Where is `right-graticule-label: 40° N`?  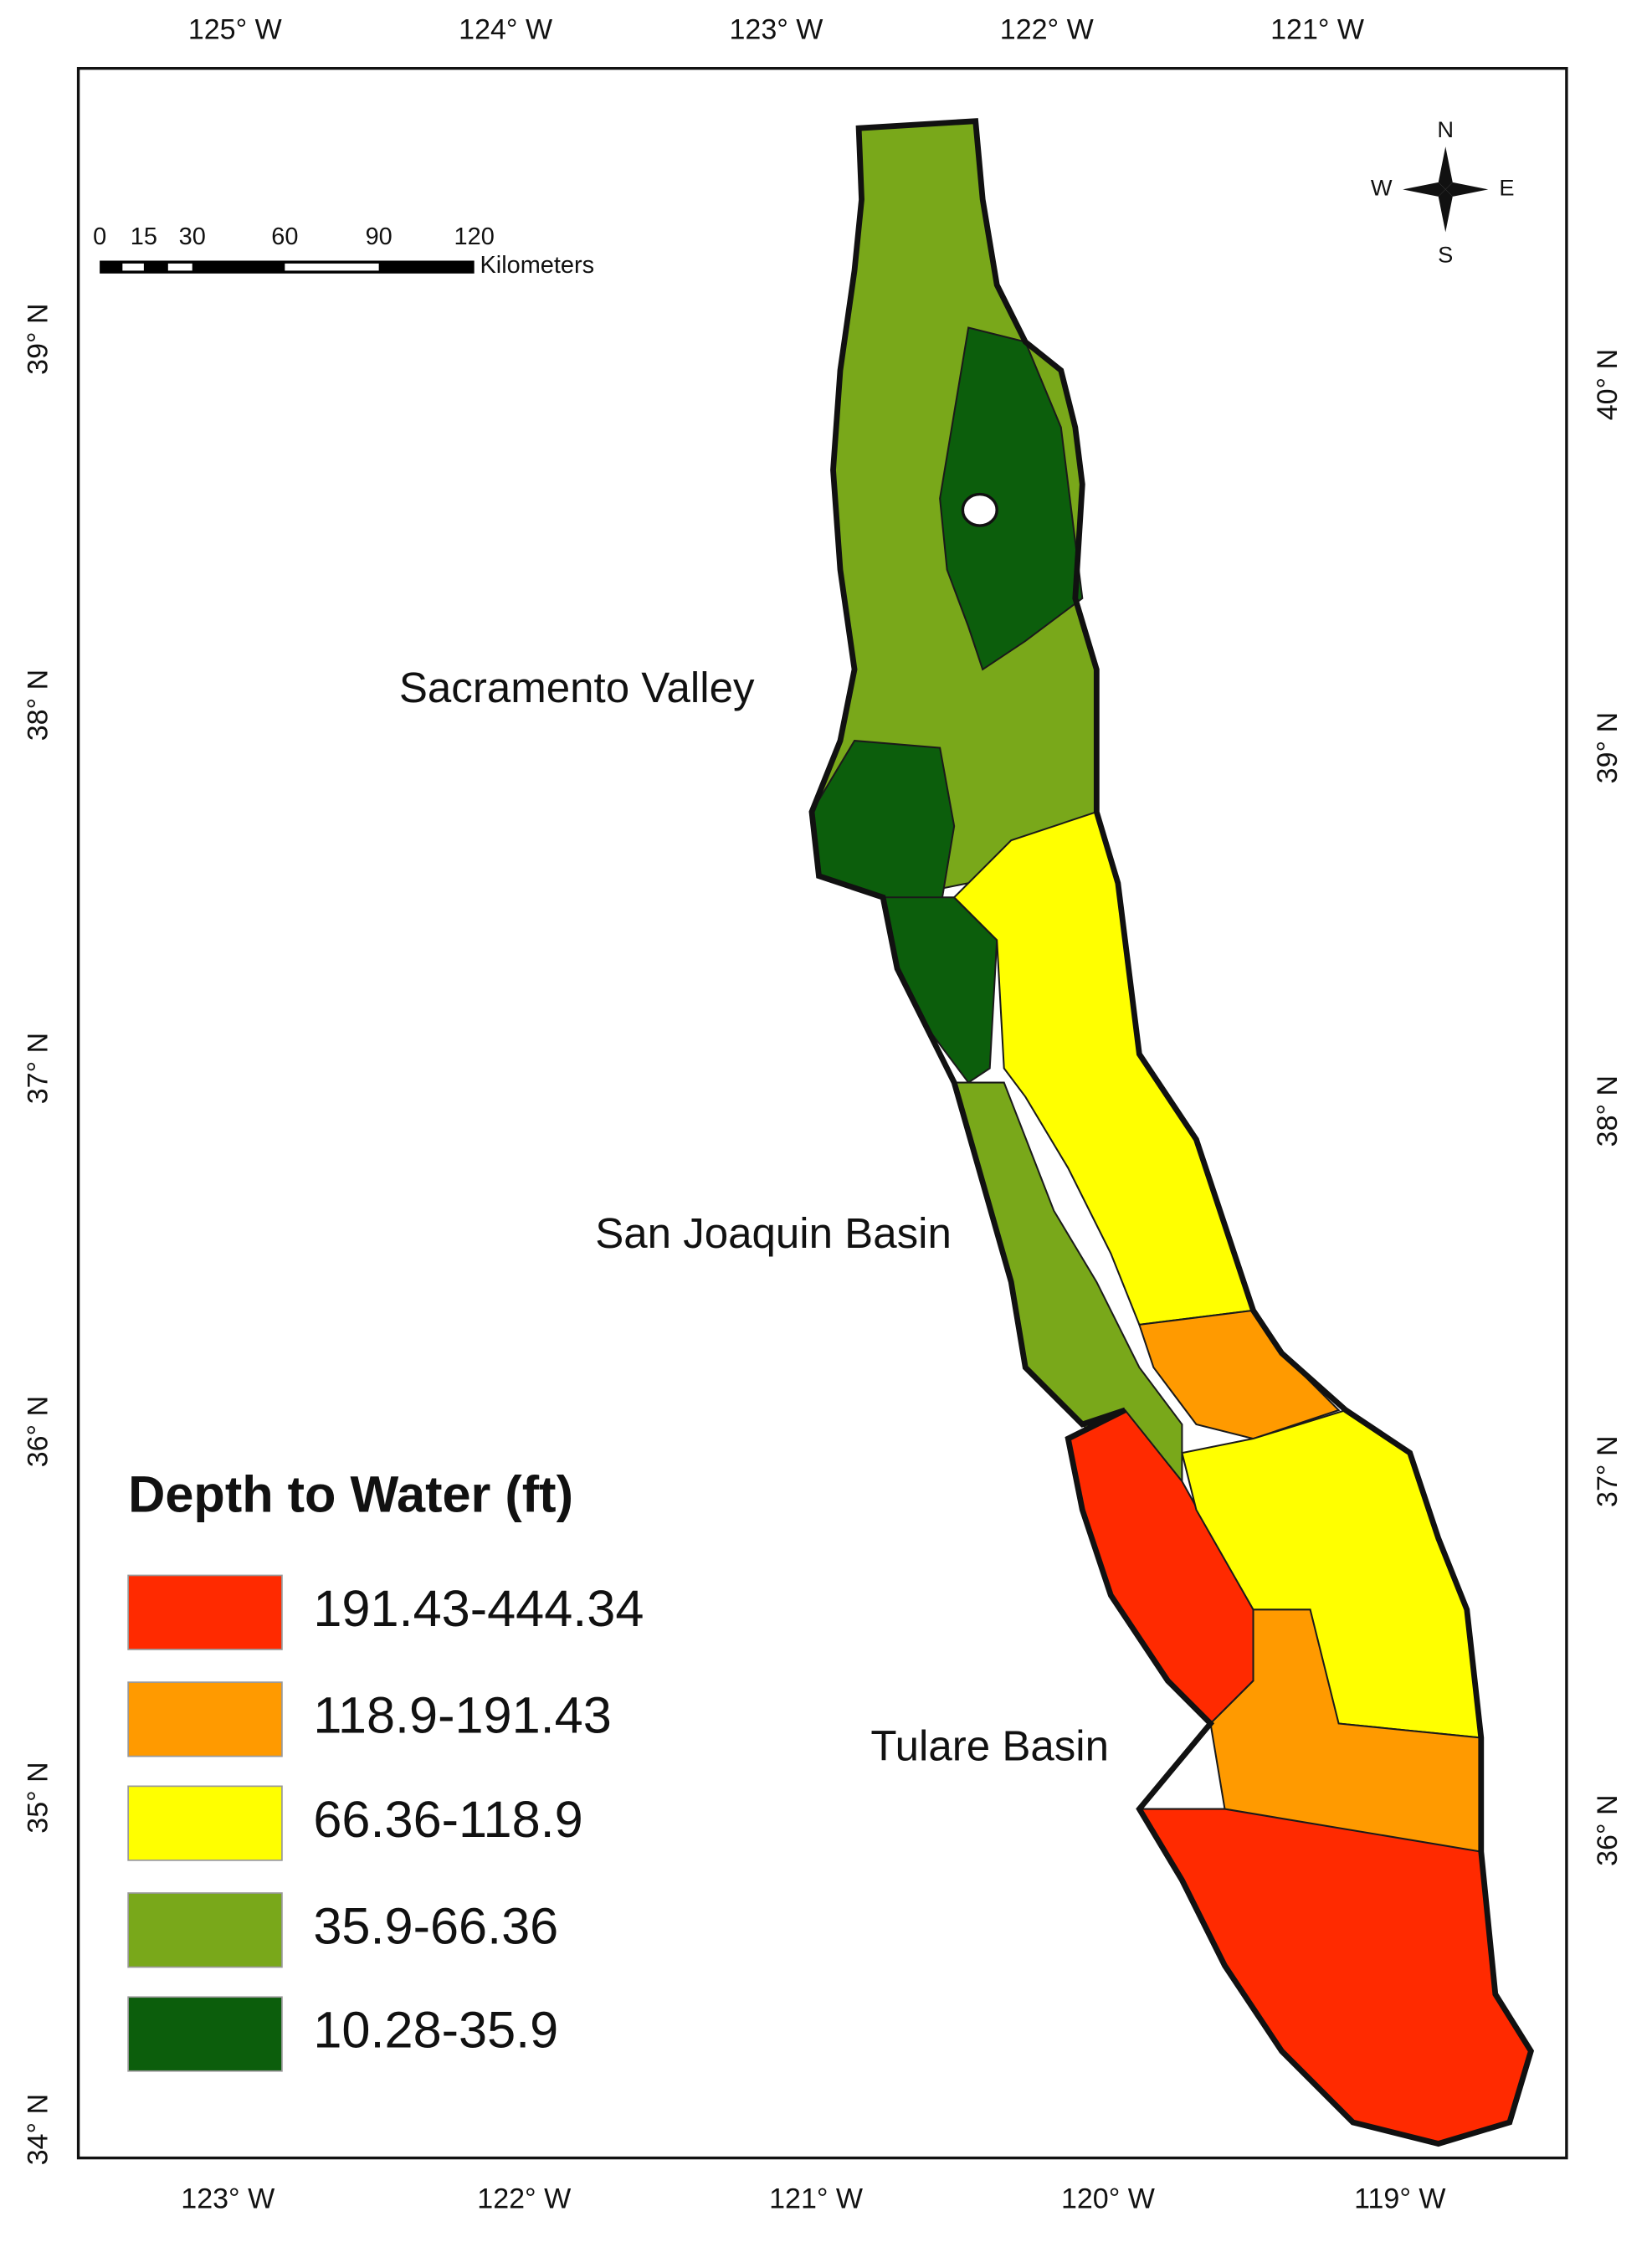
right-graticule-label: 40° N is located at coordinates (1608, 384).